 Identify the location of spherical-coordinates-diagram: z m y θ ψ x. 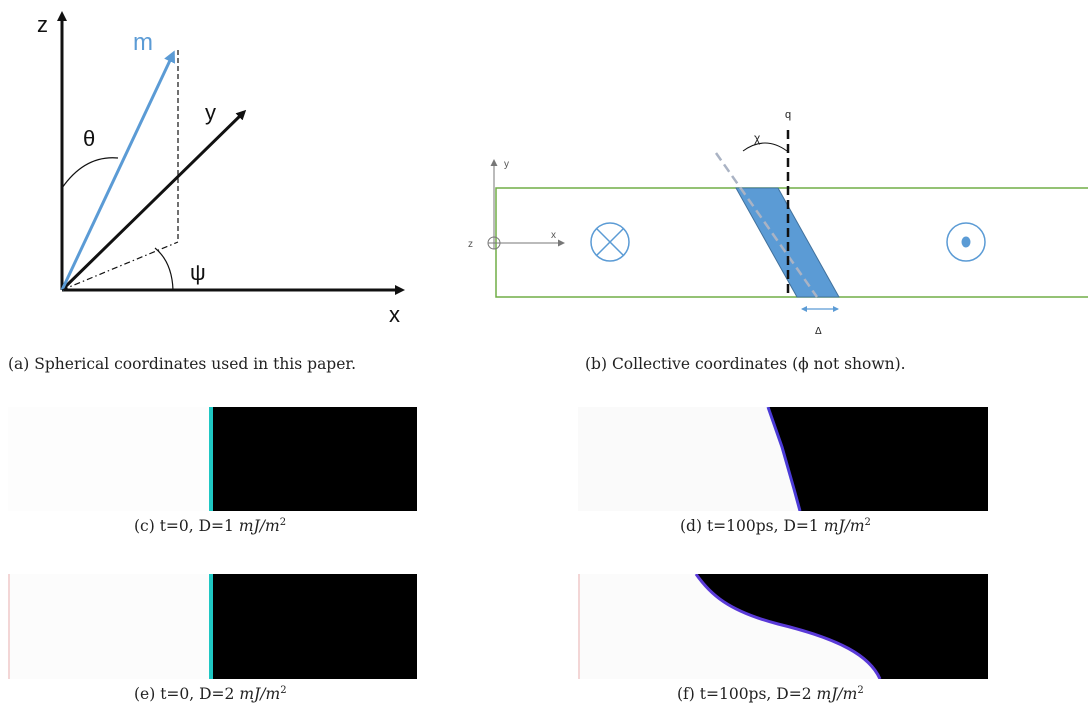
(221, 169).